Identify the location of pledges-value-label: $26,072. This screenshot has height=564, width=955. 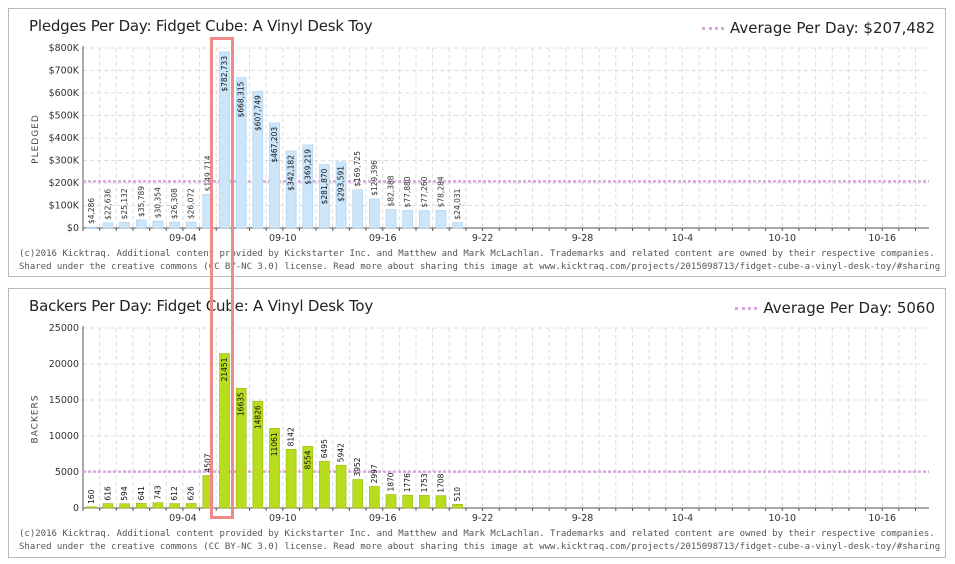
(191, 203).